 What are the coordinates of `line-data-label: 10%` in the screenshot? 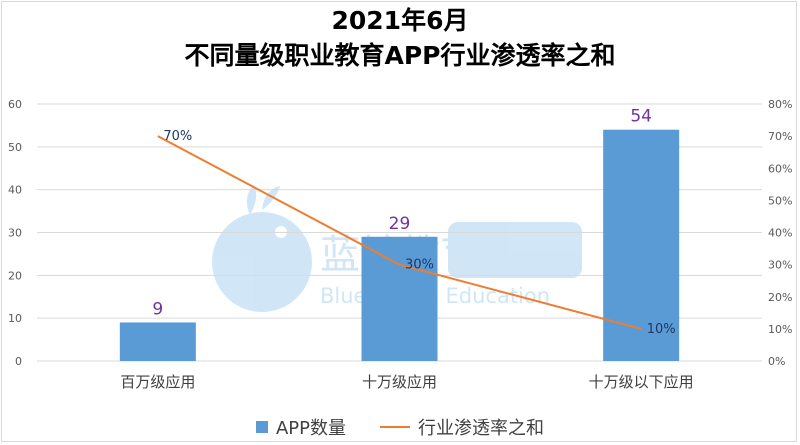 It's located at (661, 329).